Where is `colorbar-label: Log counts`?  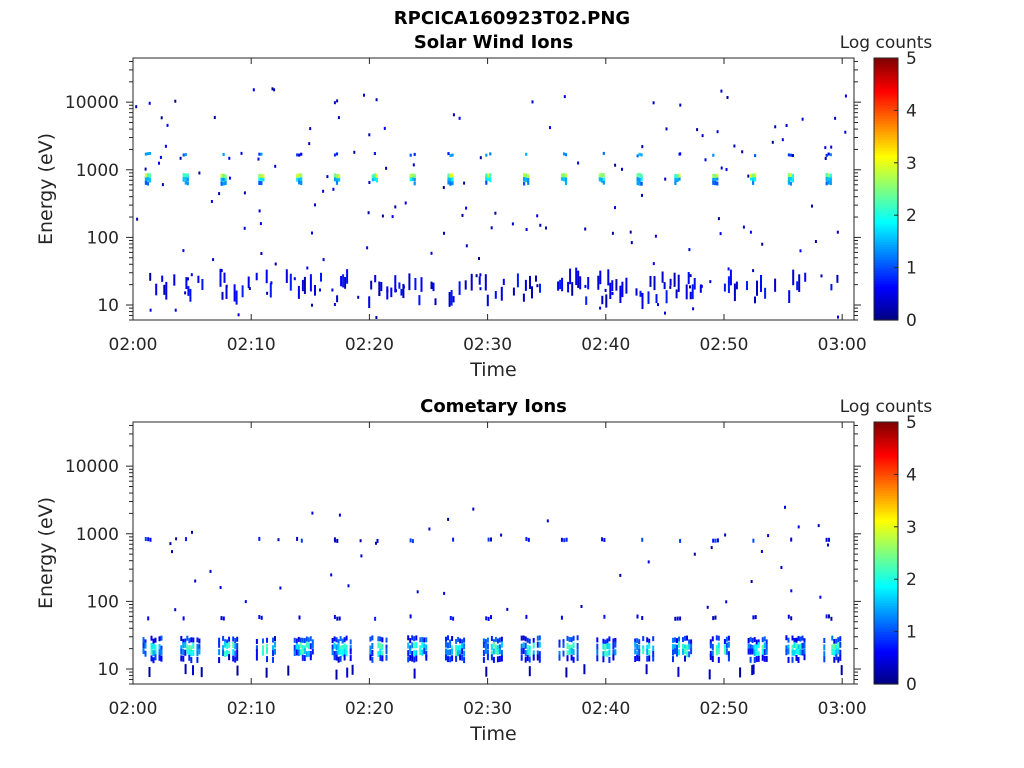
colorbar-label: Log counts is located at coordinates (886, 407).